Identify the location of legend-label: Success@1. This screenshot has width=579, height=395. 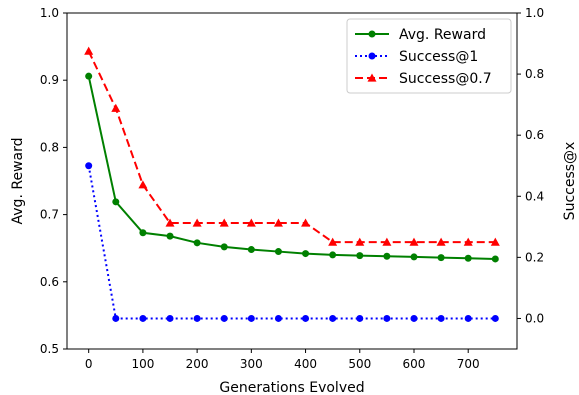
(438, 57).